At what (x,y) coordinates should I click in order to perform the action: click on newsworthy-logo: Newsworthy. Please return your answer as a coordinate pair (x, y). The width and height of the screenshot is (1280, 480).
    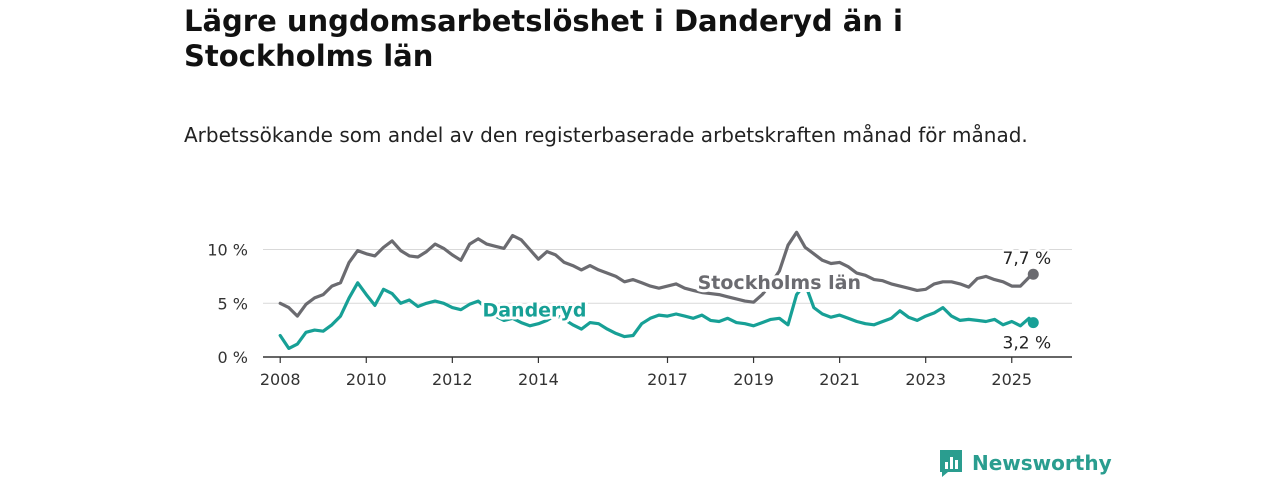
    Looking at the image, I should click on (1025, 463).